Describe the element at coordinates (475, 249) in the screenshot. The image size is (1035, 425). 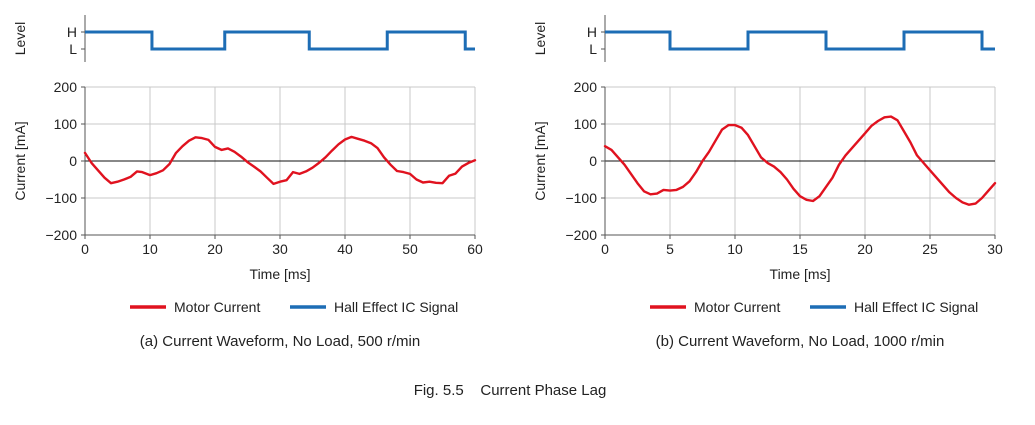
I see `x-tick-label: 60` at that location.